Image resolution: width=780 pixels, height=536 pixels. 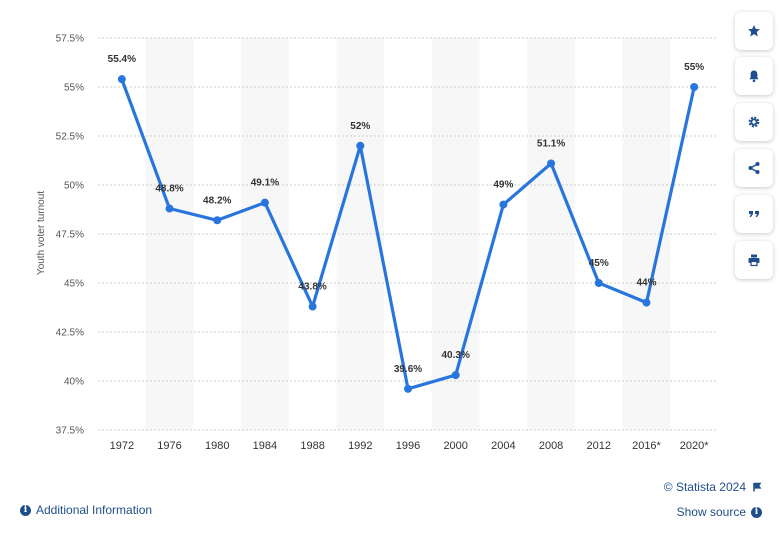 What do you see at coordinates (312, 287) in the screenshot?
I see `data-label: 43.8%` at bounding box center [312, 287].